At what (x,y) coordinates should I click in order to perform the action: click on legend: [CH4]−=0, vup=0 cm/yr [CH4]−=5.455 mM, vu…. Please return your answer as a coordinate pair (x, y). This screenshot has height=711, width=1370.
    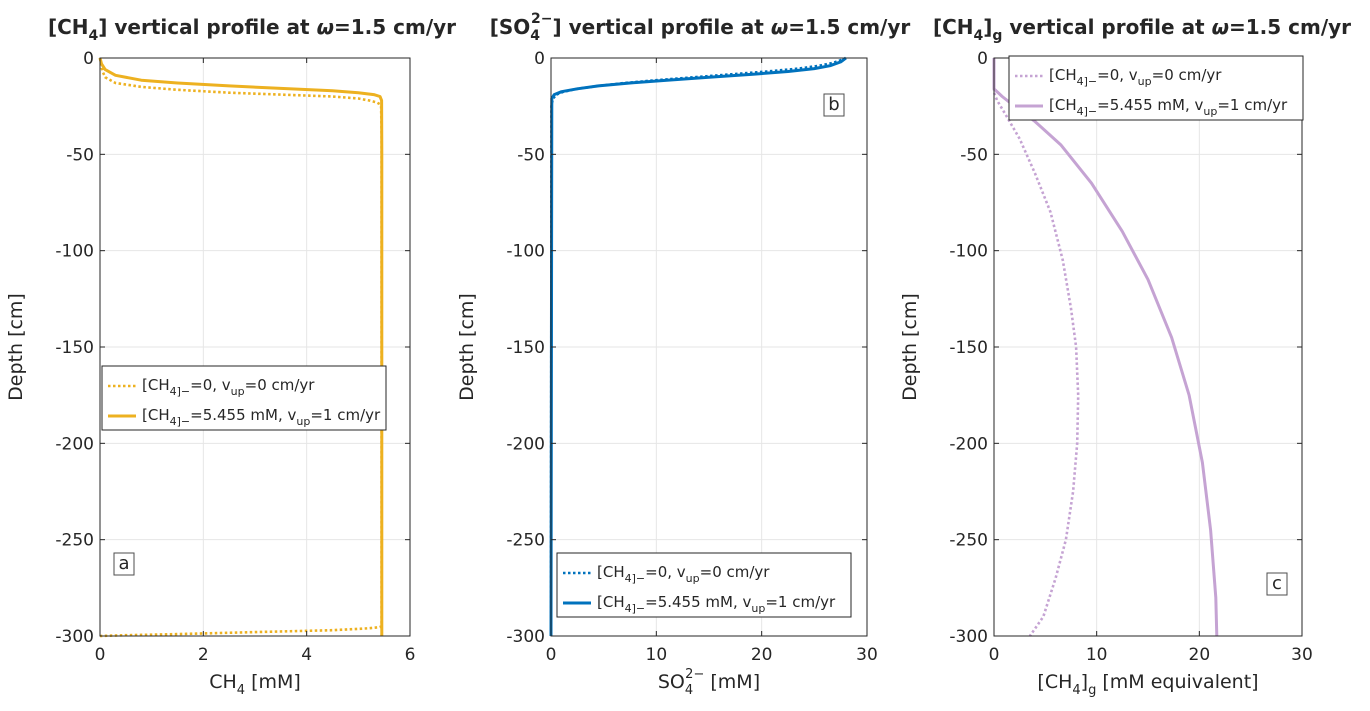
    Looking at the image, I should click on (1156, 88).